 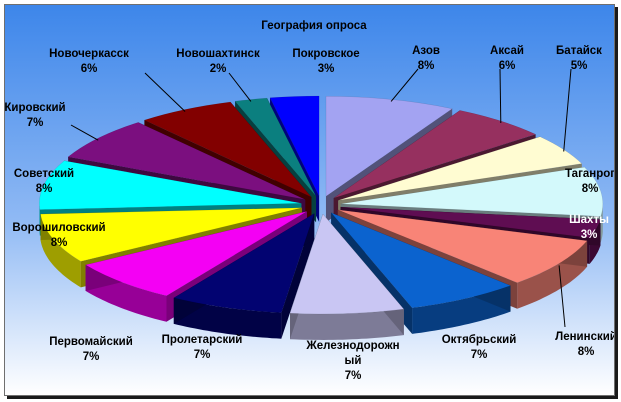 What do you see at coordinates (584, 344) in the screenshot?
I see `slice-label-5: Ленинский 8%` at bounding box center [584, 344].